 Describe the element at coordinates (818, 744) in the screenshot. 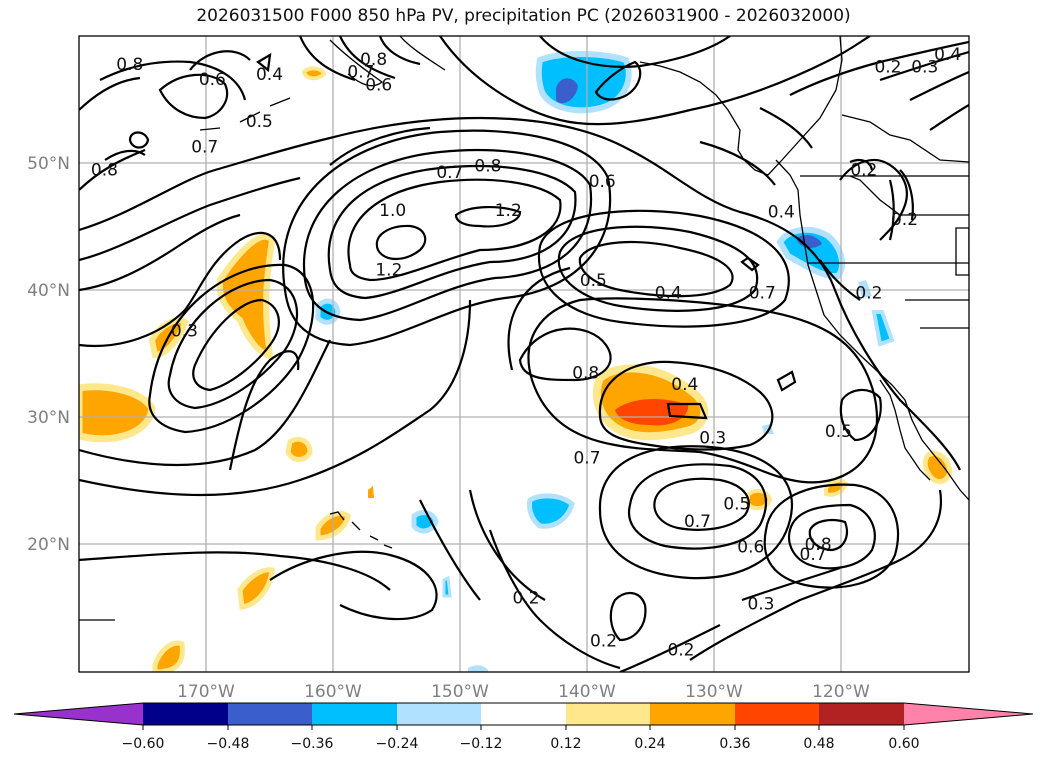

I see `colorbar-tick-label: 0.48` at that location.